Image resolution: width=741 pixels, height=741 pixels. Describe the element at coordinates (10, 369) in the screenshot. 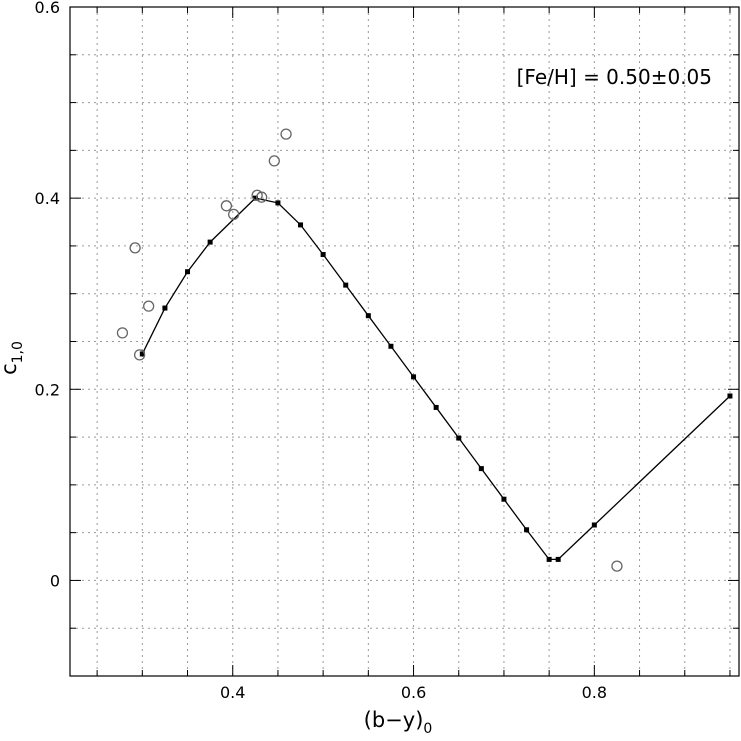

I see `y-axis-label-main: c` at that location.